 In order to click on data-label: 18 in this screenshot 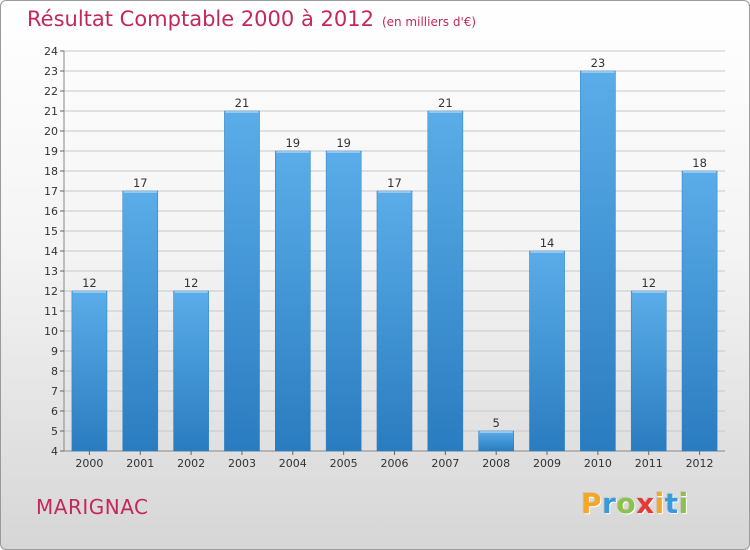, I will do `click(699, 163)`.